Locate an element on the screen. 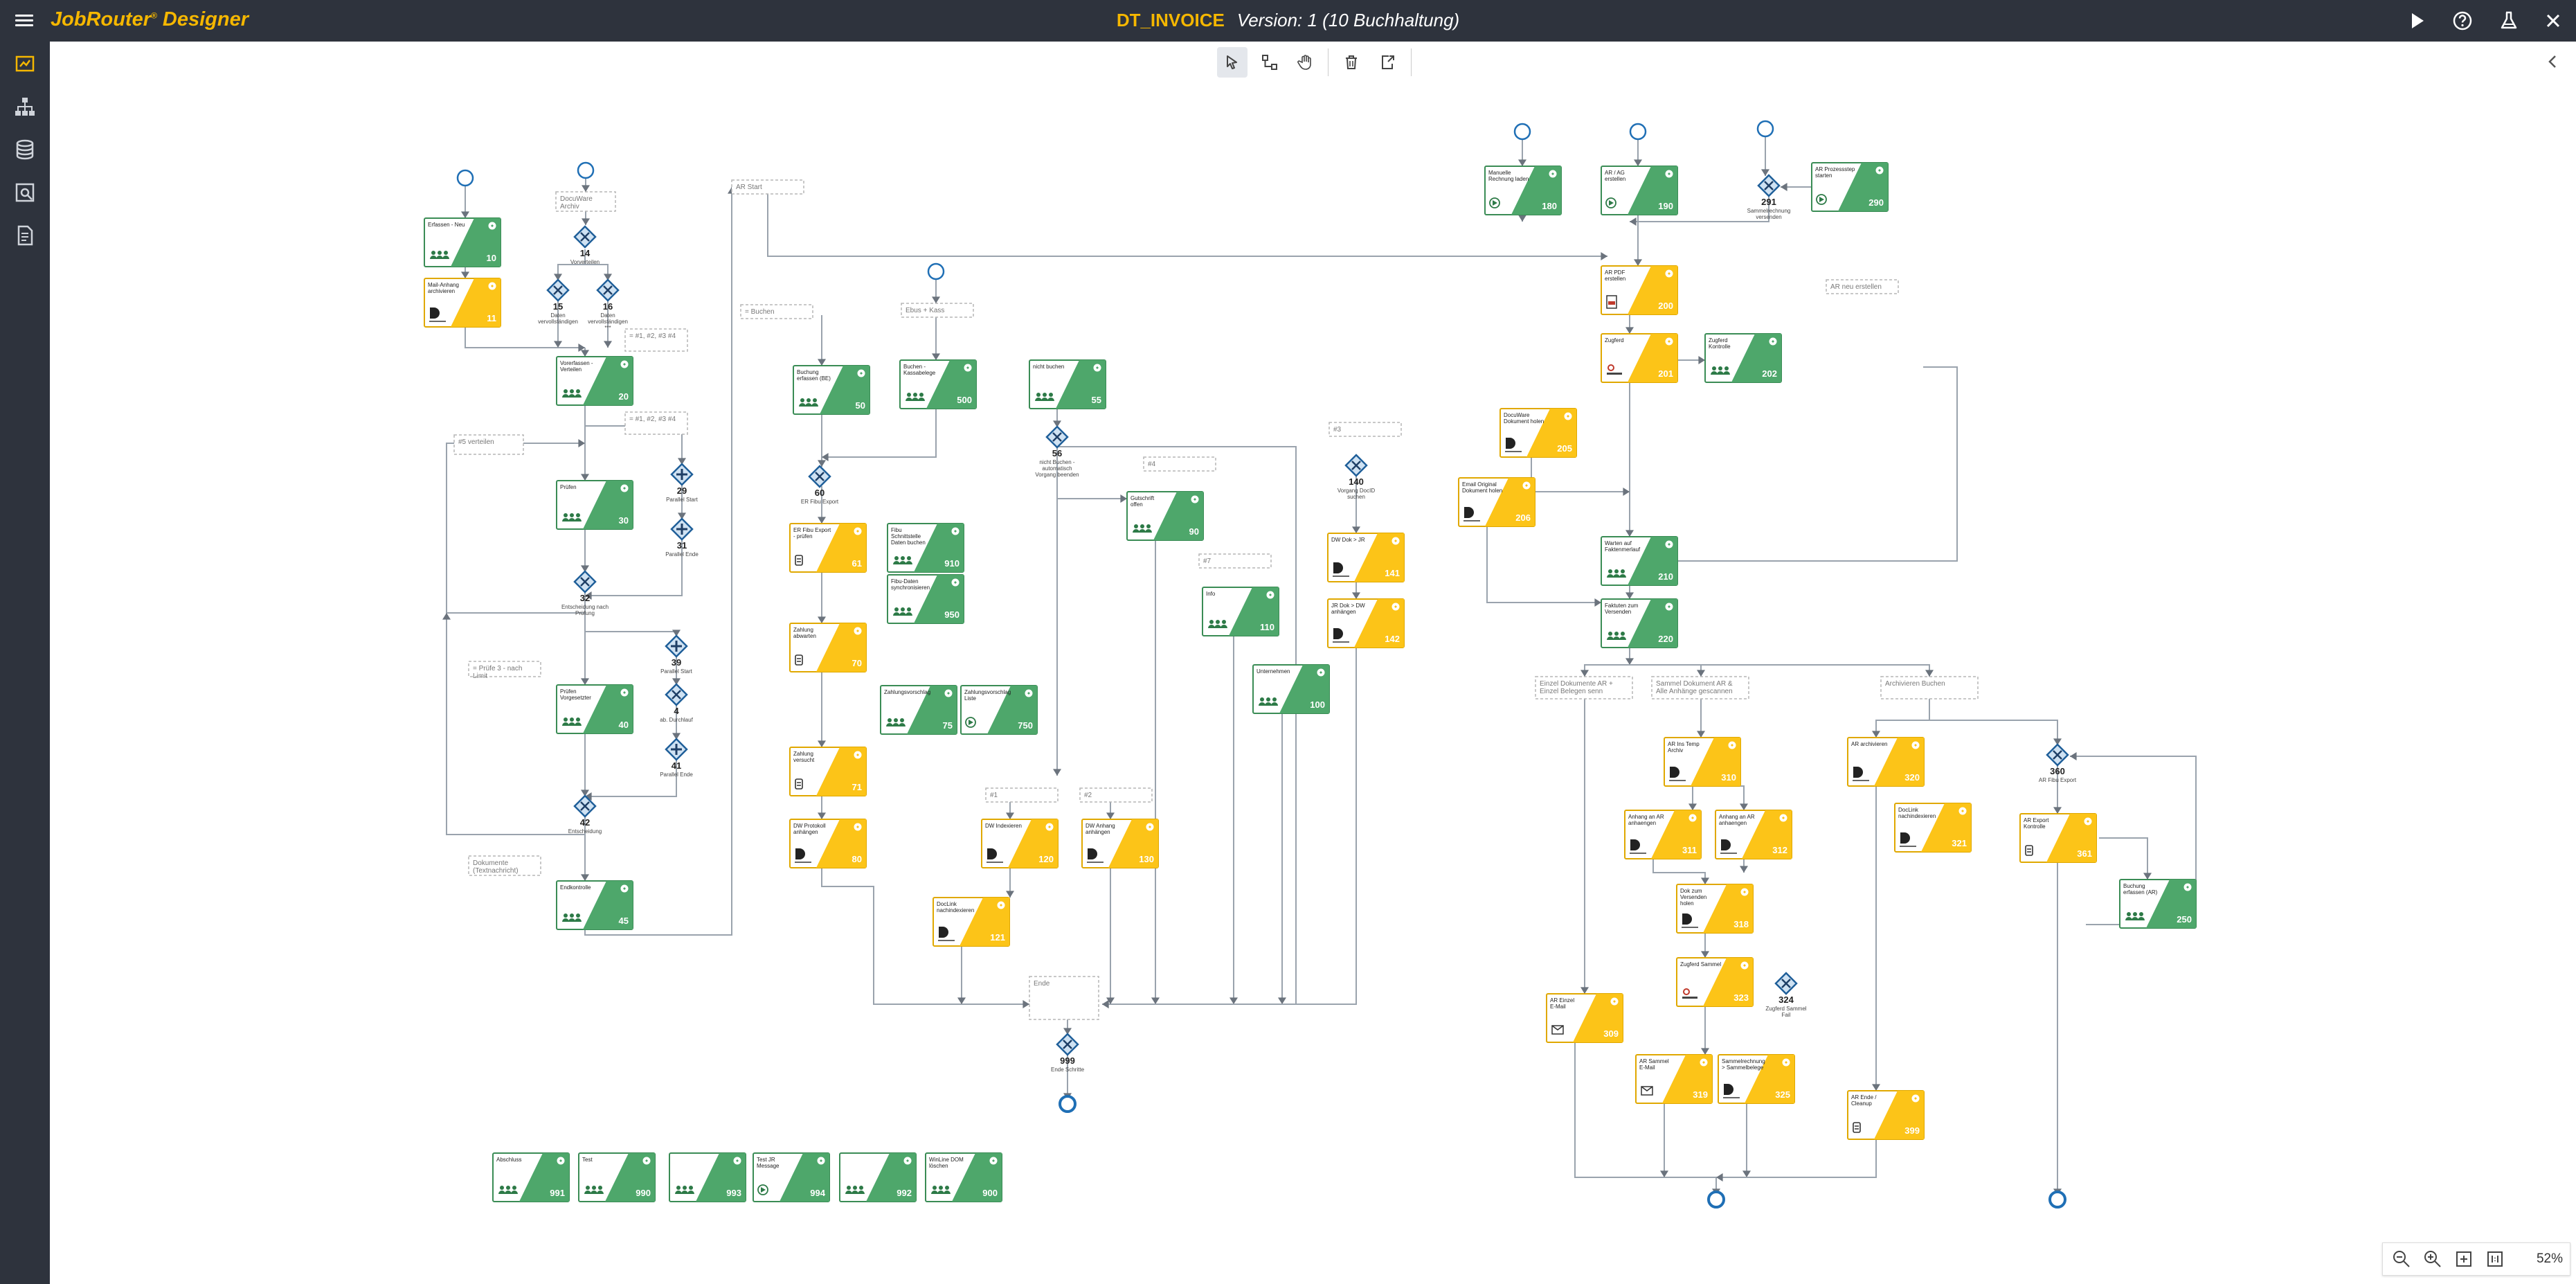 The image size is (2576, 1284). delete-tool-icon is located at coordinates (1351, 62).